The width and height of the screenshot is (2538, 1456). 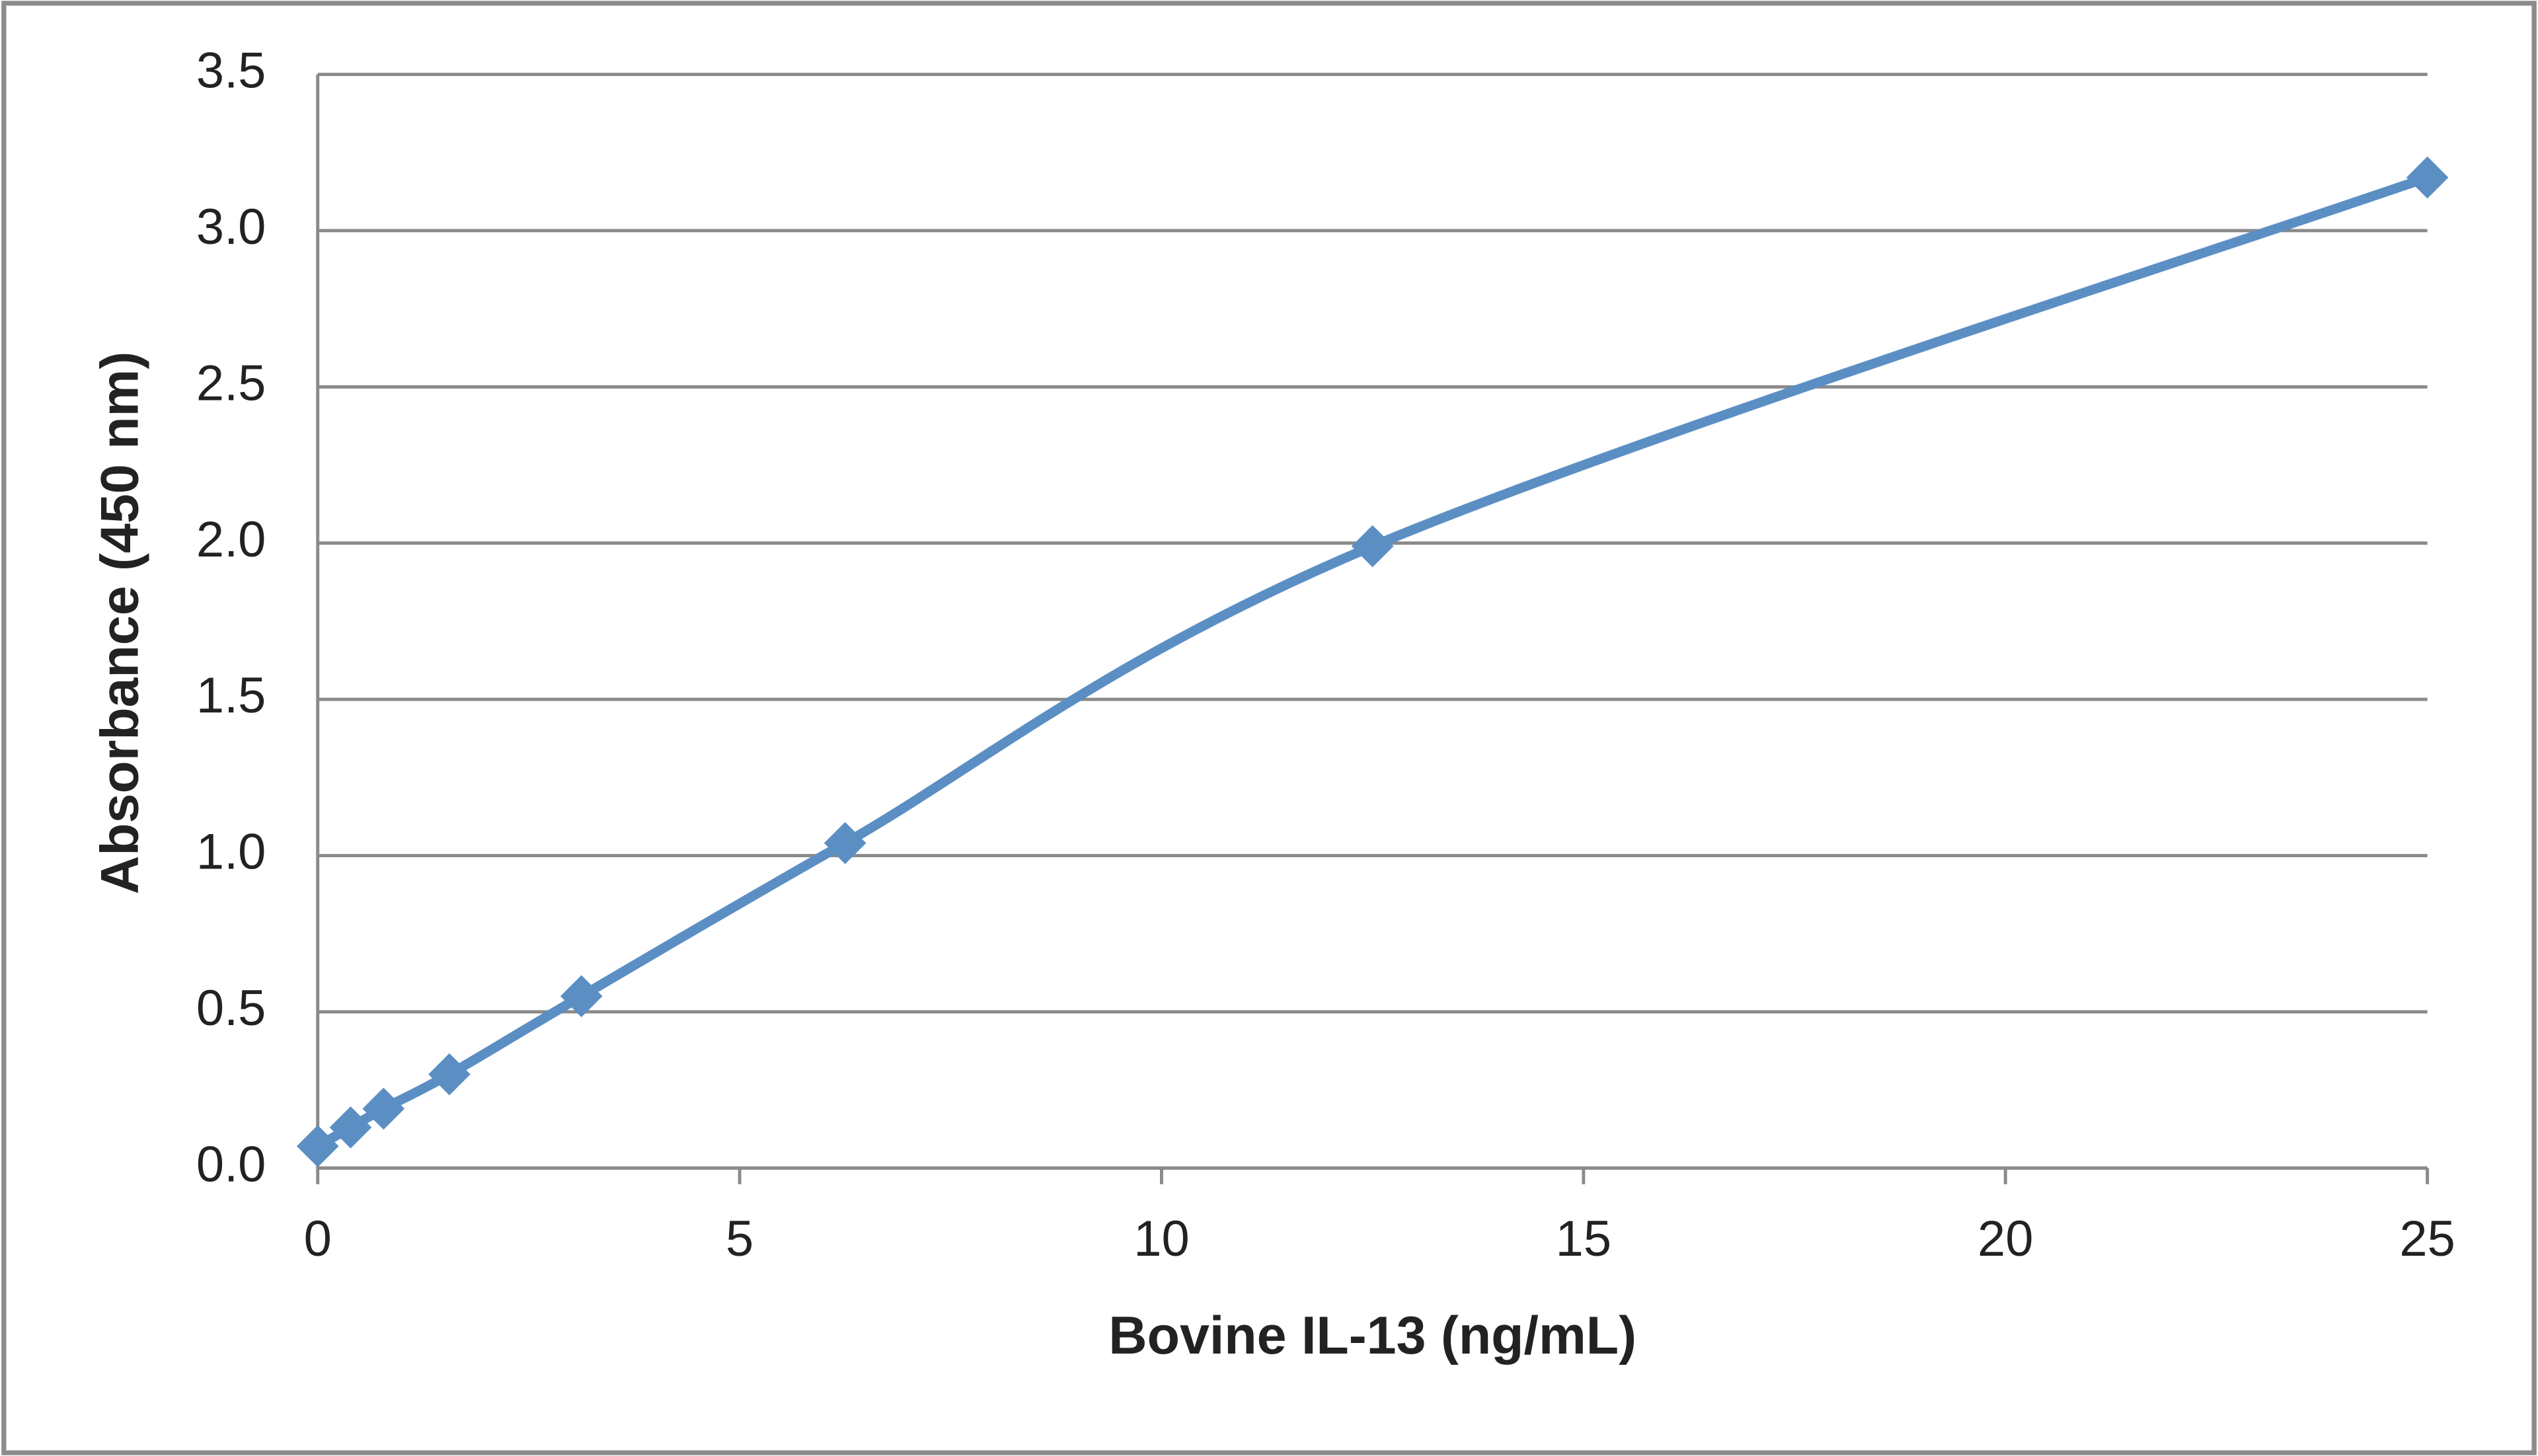 What do you see at coordinates (318, 1239) in the screenshot?
I see `x-tick-label: 0` at bounding box center [318, 1239].